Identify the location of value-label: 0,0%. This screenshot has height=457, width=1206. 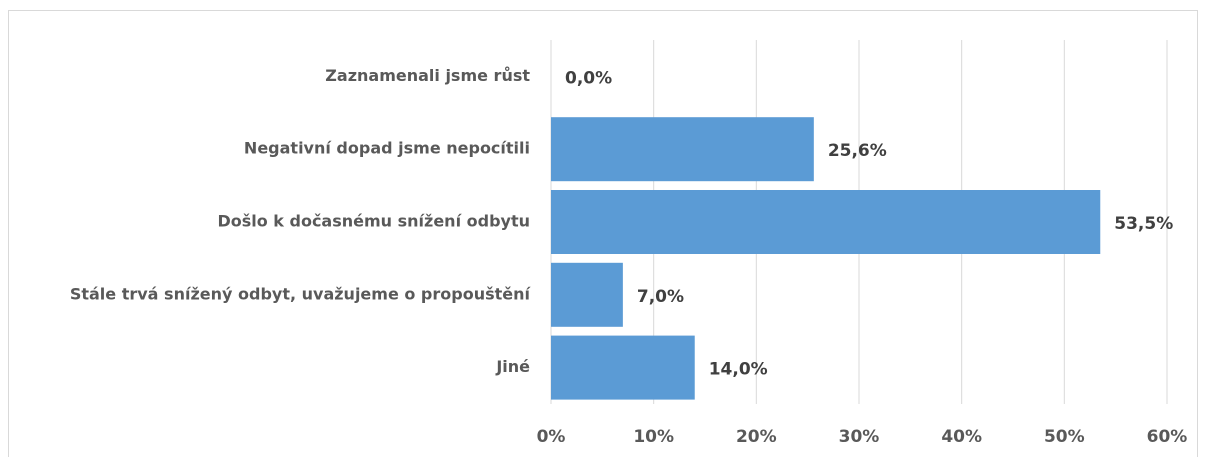
(588, 78).